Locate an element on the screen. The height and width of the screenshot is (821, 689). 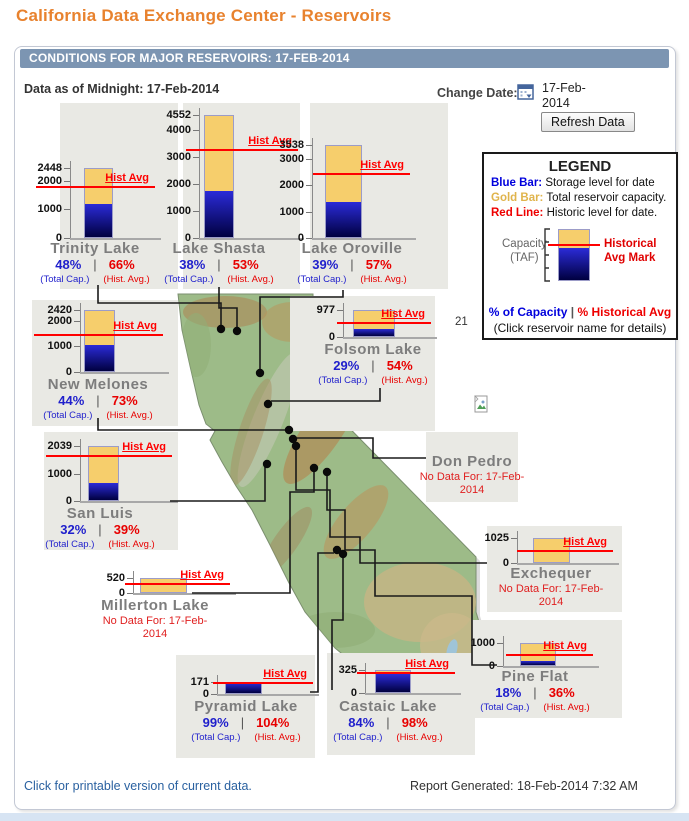
legend-item-gold-bar: Gold Bar: Total reservoir capacity. is located at coordinates (580, 197).